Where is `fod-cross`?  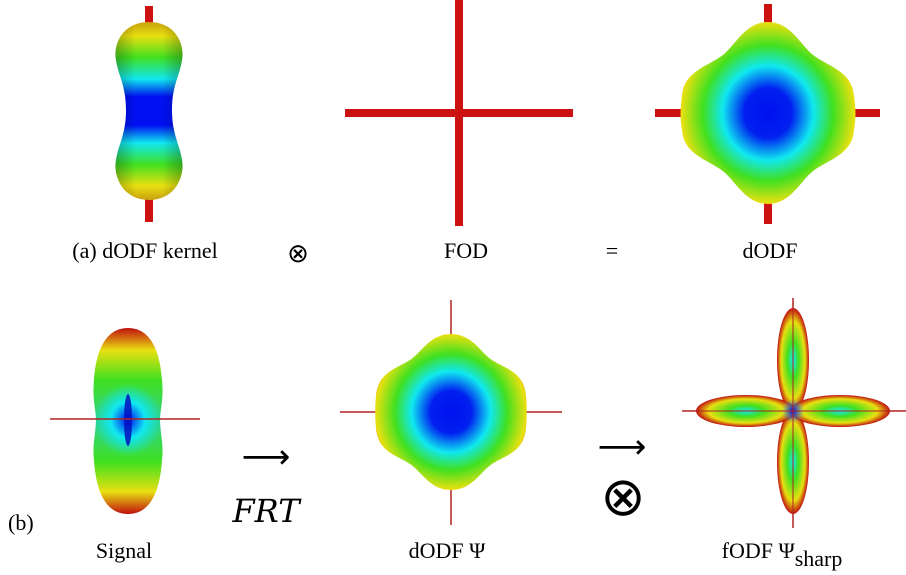 fod-cross is located at coordinates (459, 113).